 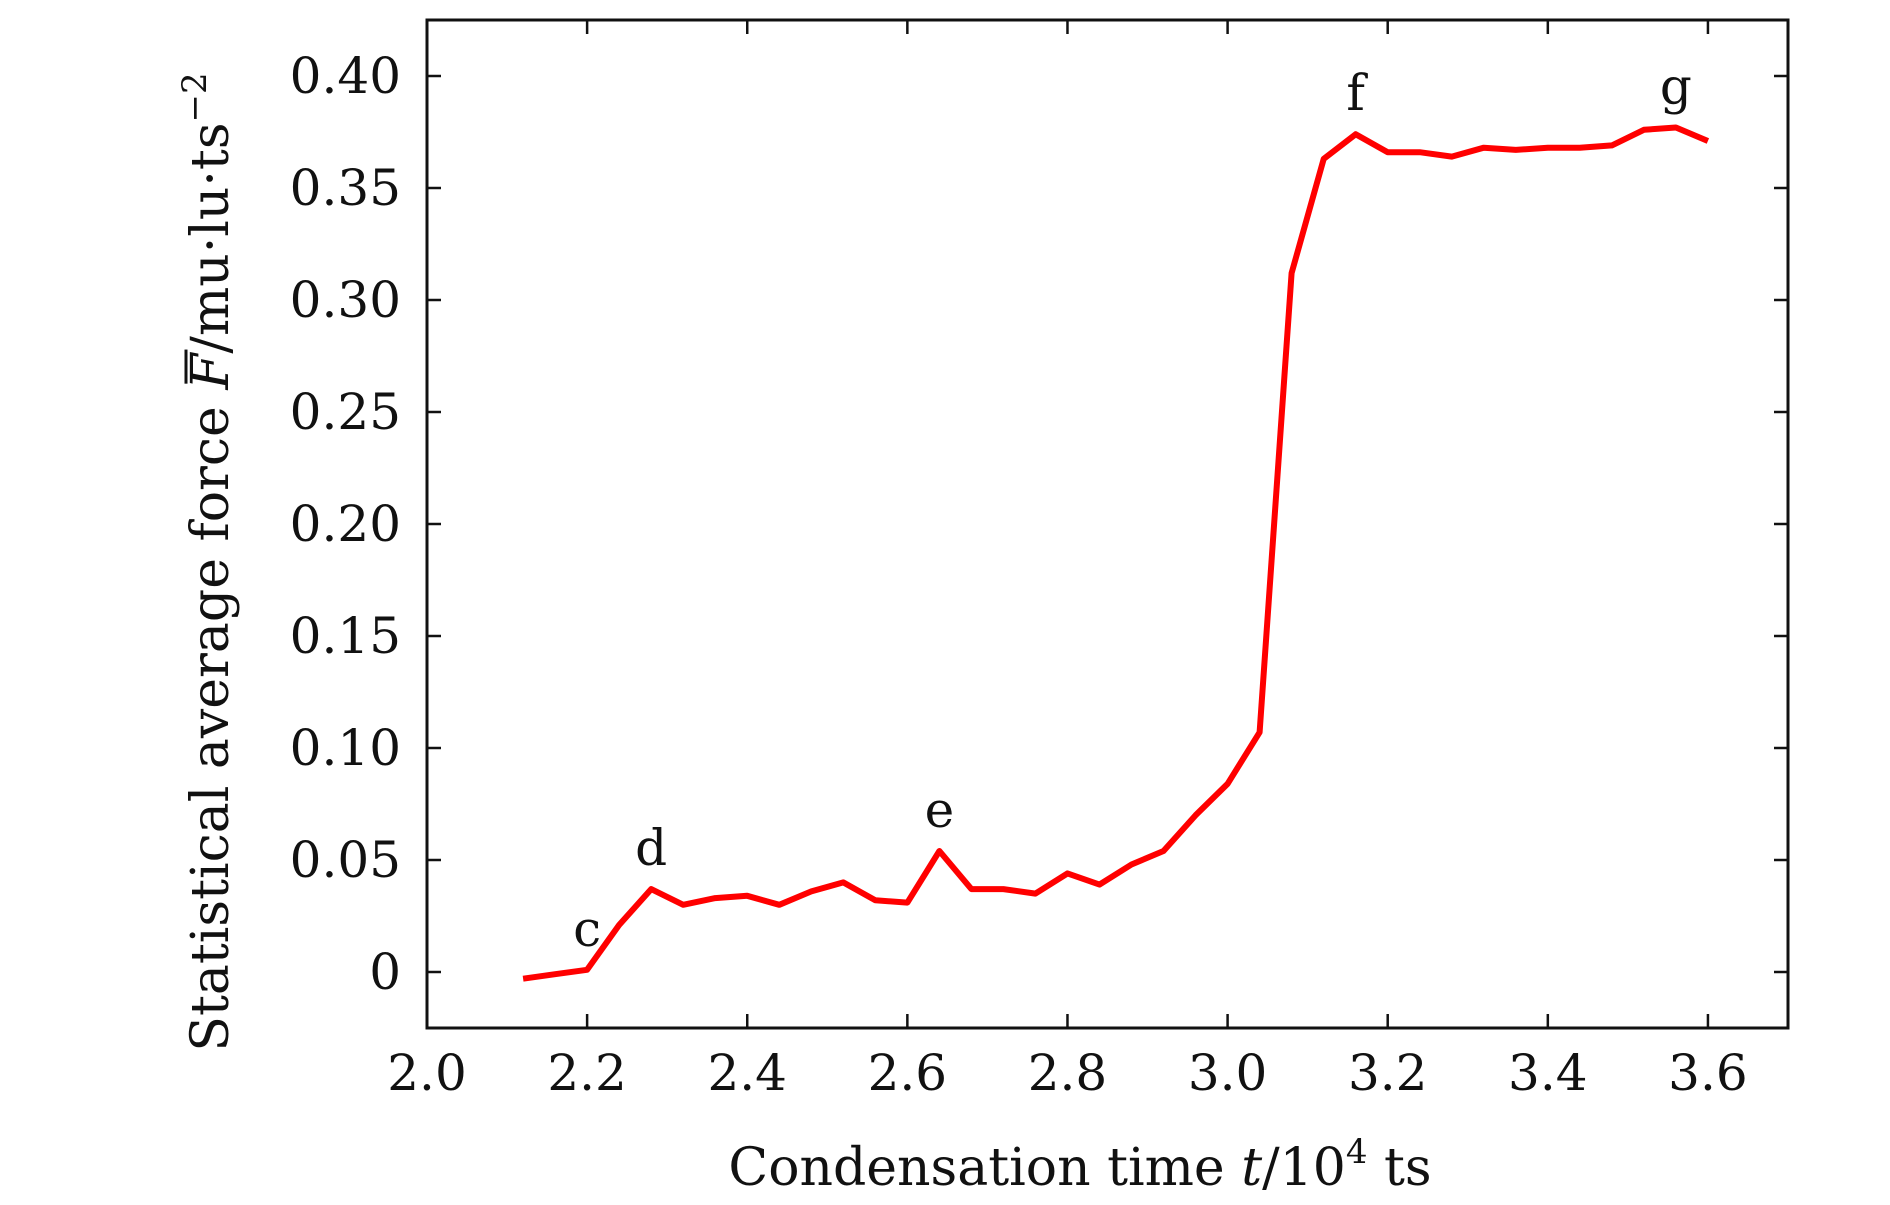 I want to click on x-tick-label: 2.8, so click(x=1068, y=1073).